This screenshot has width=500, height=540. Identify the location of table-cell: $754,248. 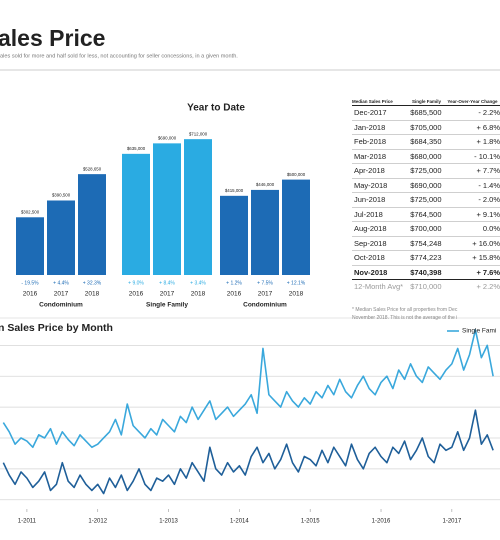
(426, 243).